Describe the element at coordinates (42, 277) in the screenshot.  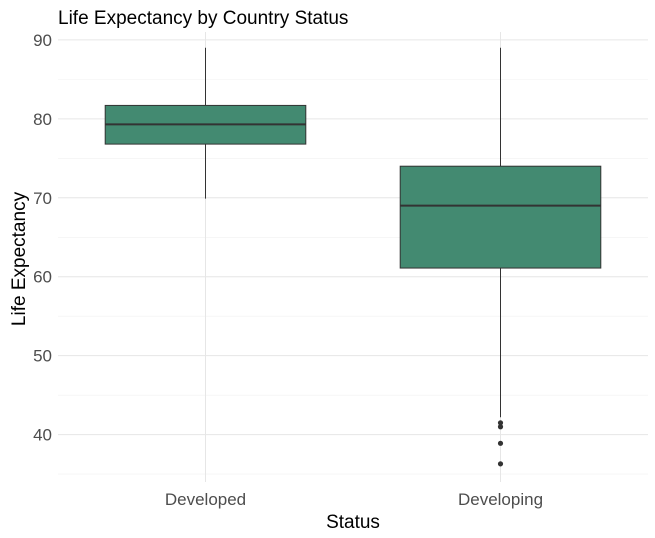
I see `y-tick-label: 60` at that location.